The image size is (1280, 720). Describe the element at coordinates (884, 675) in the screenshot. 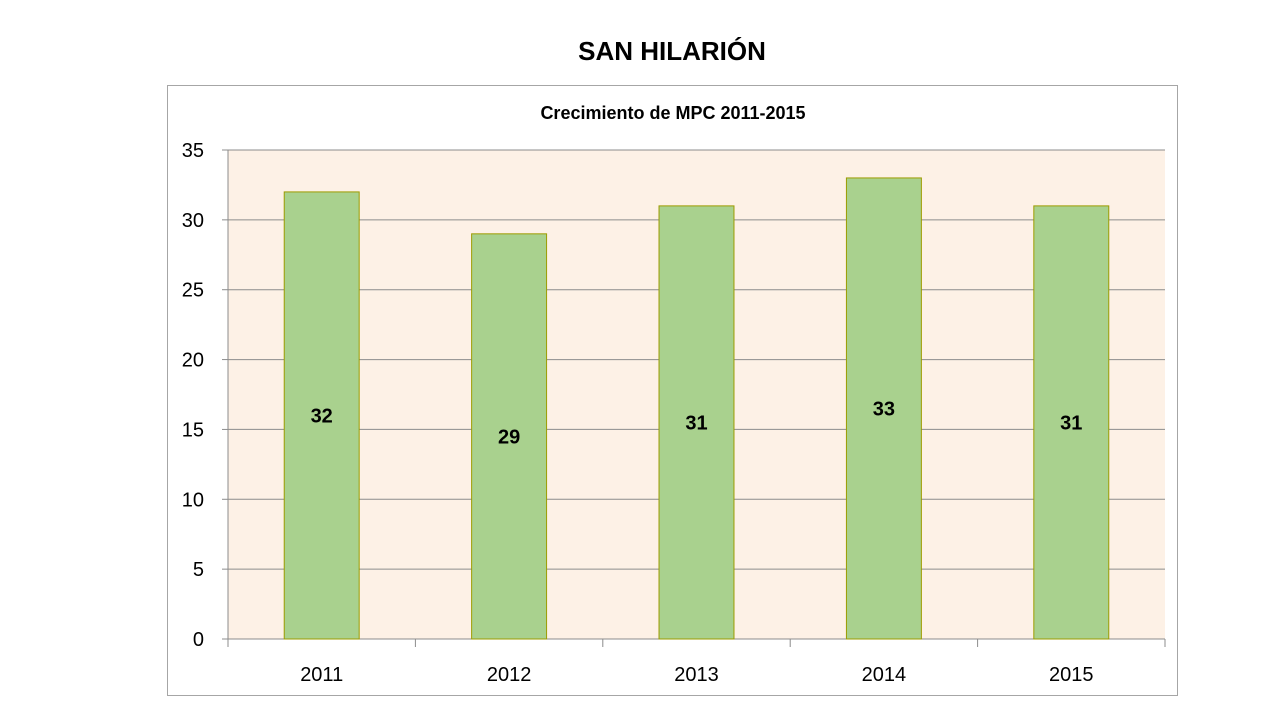

I see `x-tick-label-2014: 2014` at that location.